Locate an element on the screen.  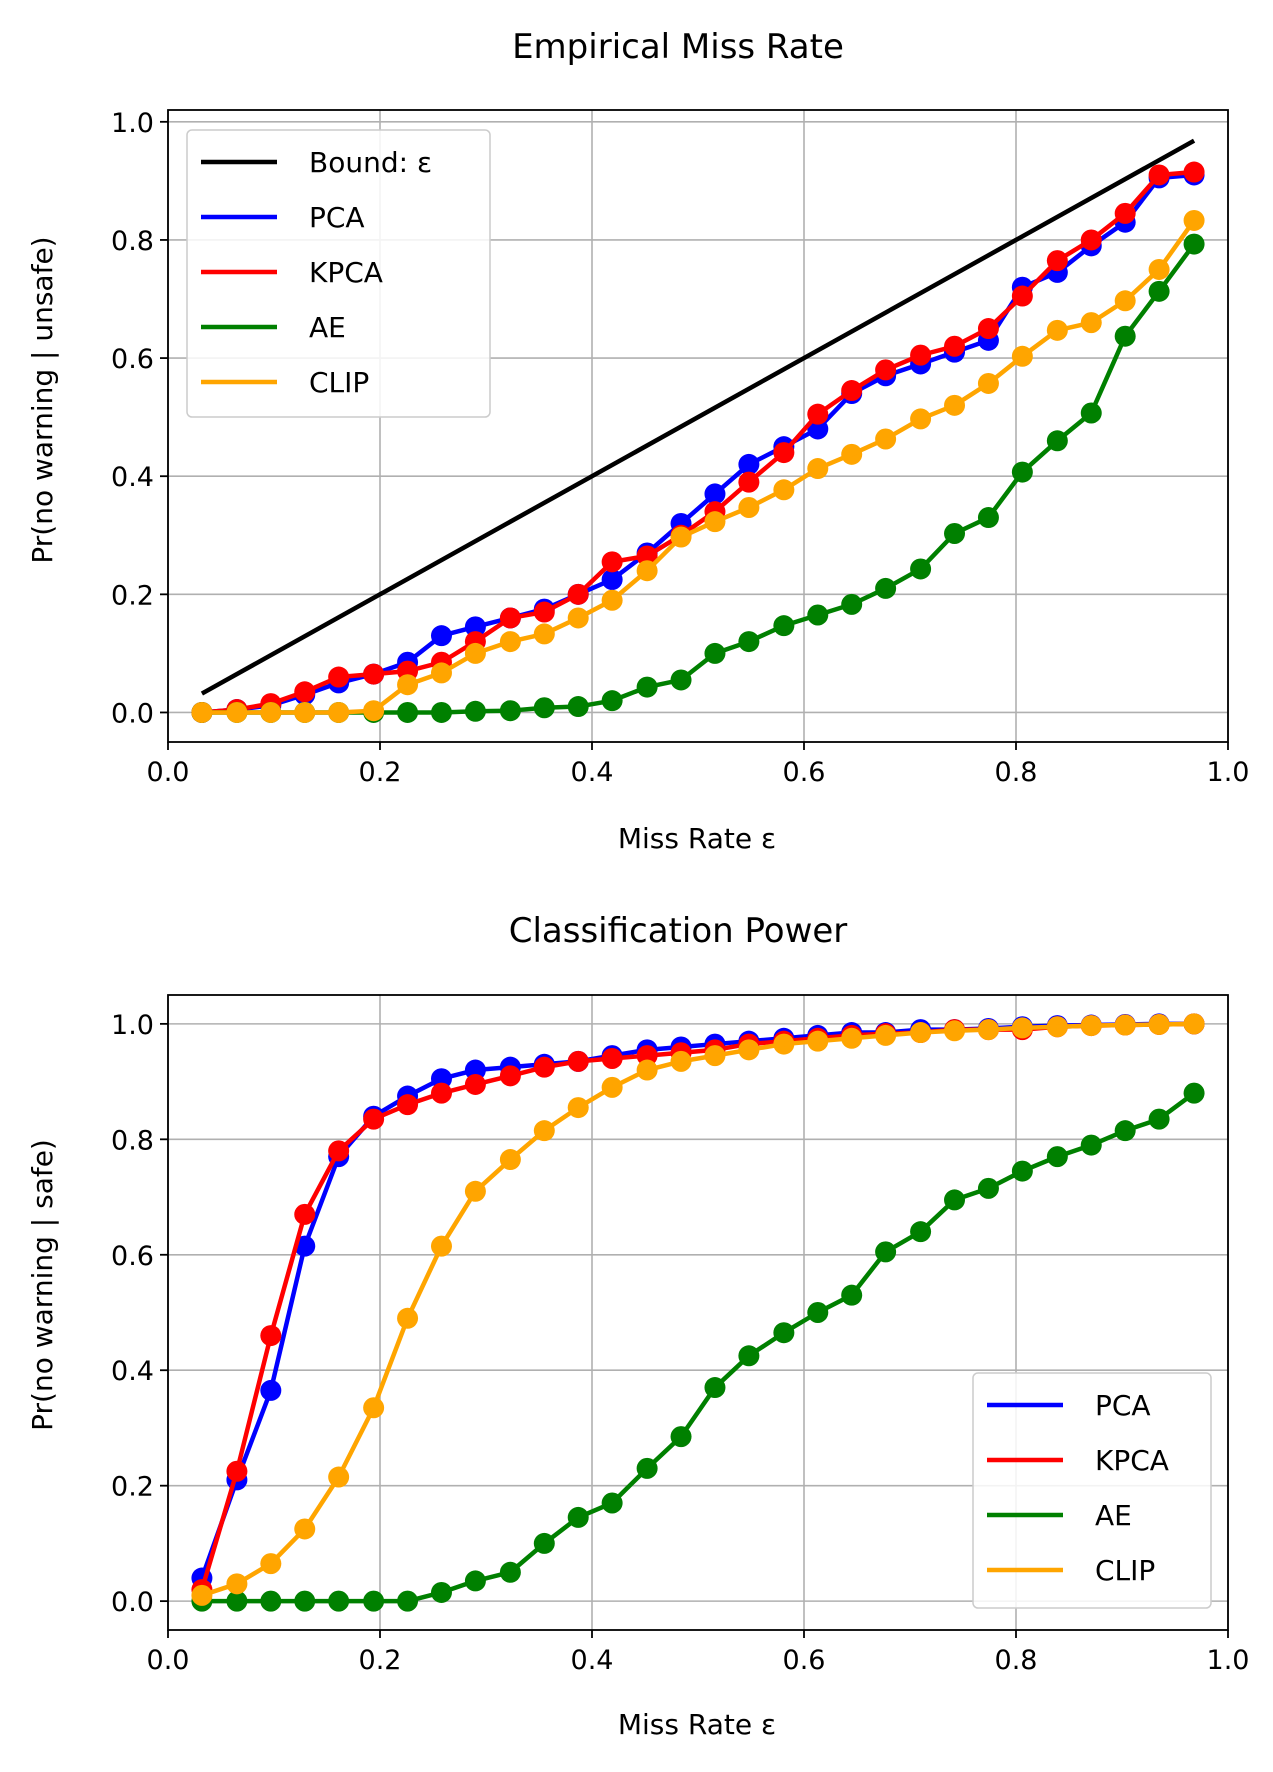
y-axis-label: Pr(no warning | unsafe) is located at coordinates (42, 399).